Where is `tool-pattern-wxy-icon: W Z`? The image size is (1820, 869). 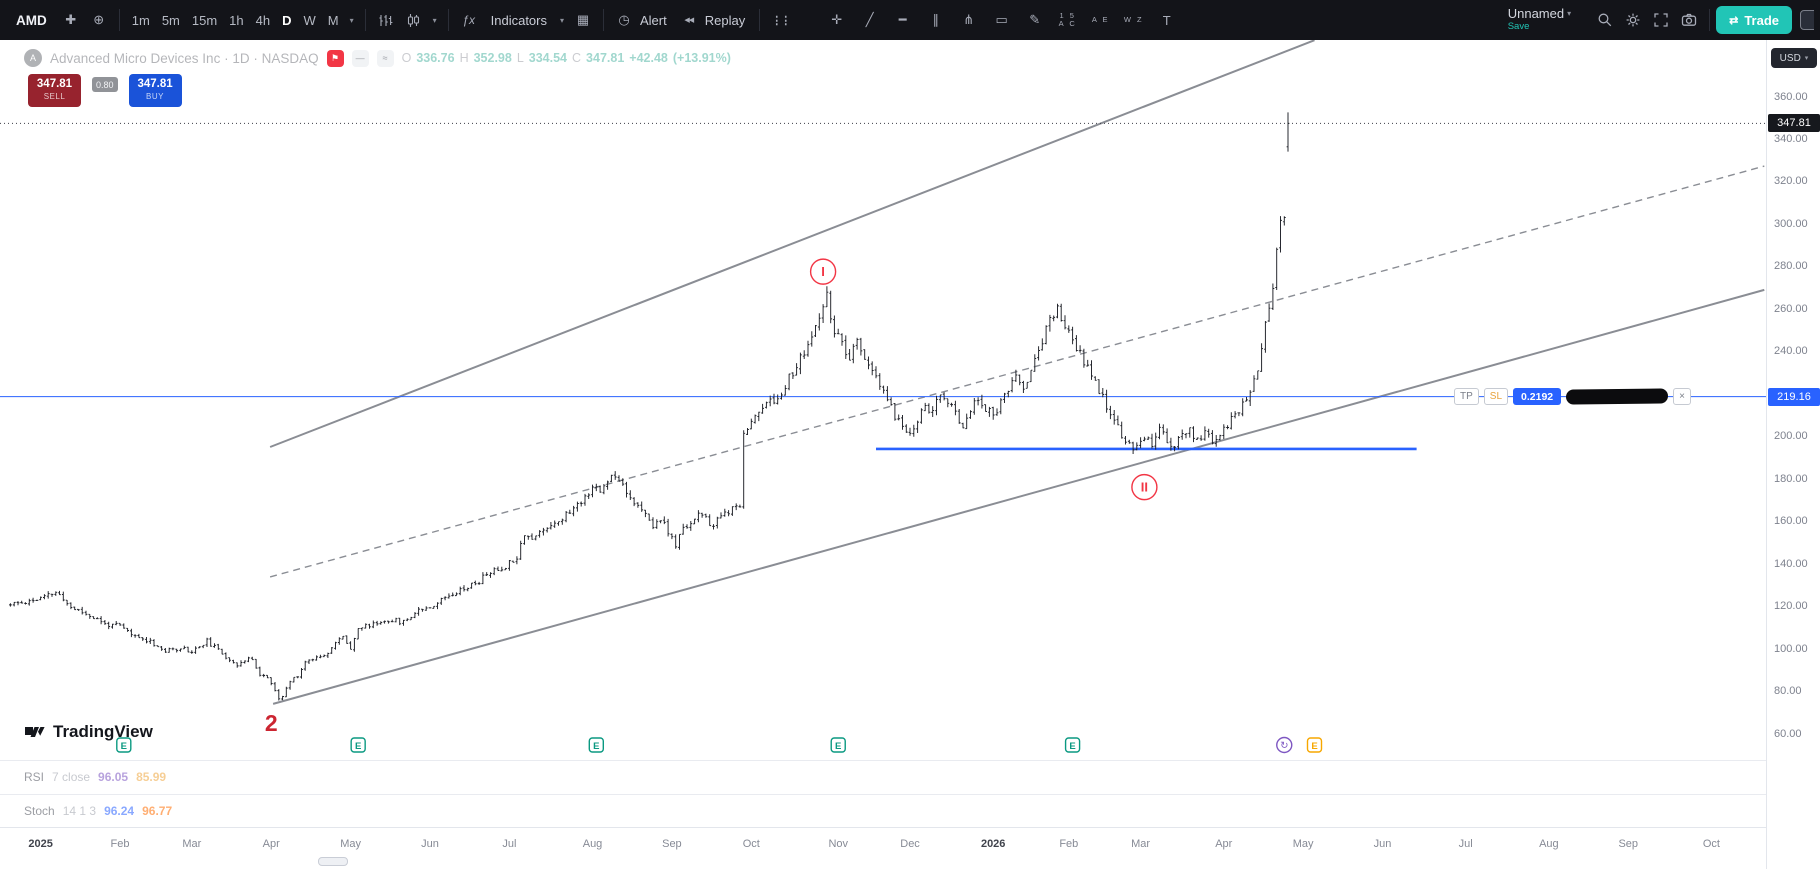 tool-pattern-wxy-icon: W Z is located at coordinates (1133, 19).